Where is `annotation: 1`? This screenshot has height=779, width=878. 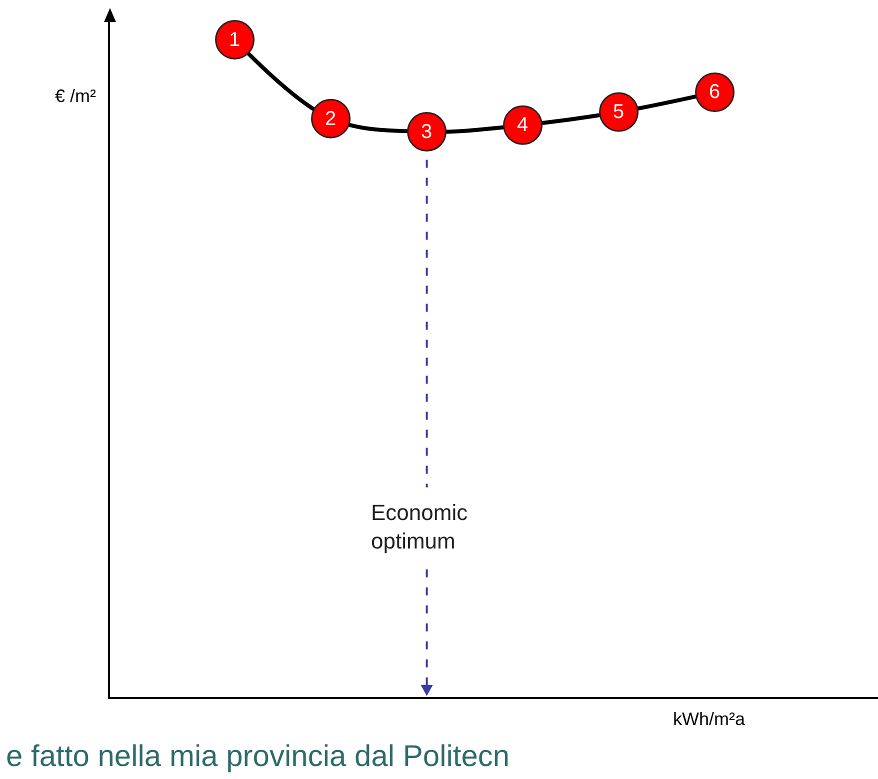 annotation: 1 is located at coordinates (234, 40).